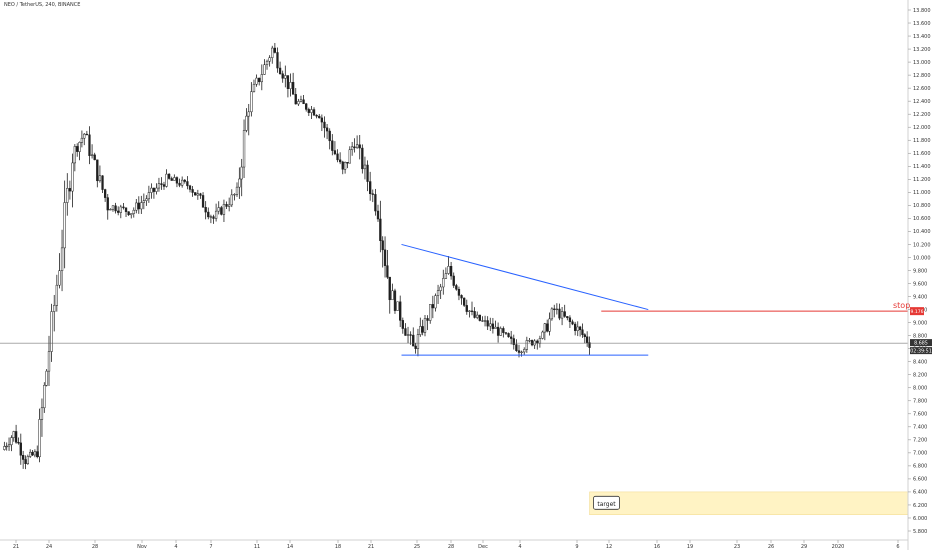  What do you see at coordinates (920, 336) in the screenshot?
I see `price-tick-label: 8.800` at bounding box center [920, 336].